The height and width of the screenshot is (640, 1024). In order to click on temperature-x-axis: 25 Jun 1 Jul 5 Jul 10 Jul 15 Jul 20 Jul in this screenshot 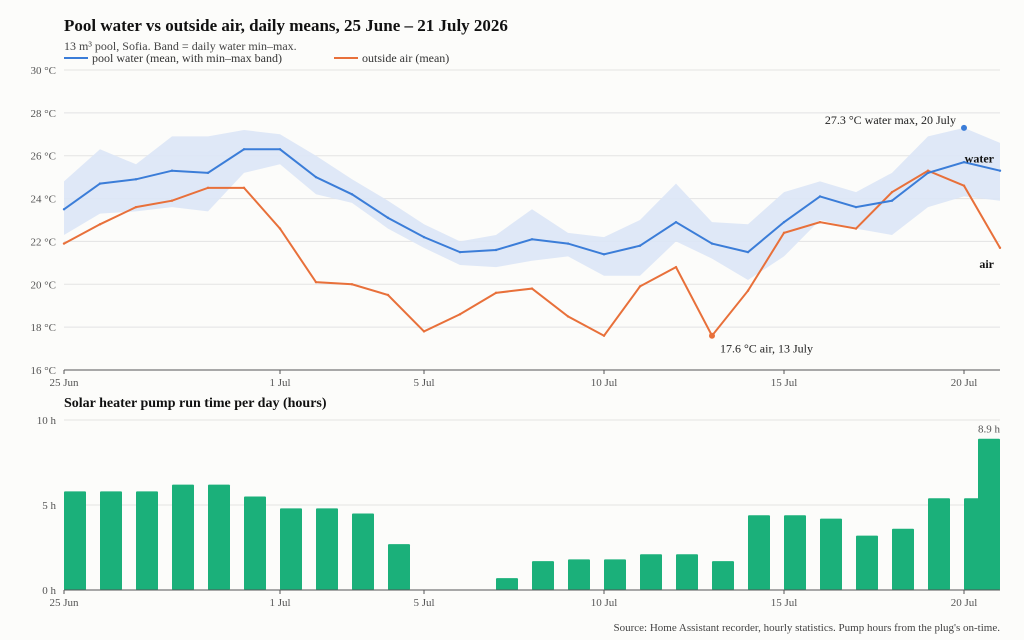, I will do `click(524, 379)`.